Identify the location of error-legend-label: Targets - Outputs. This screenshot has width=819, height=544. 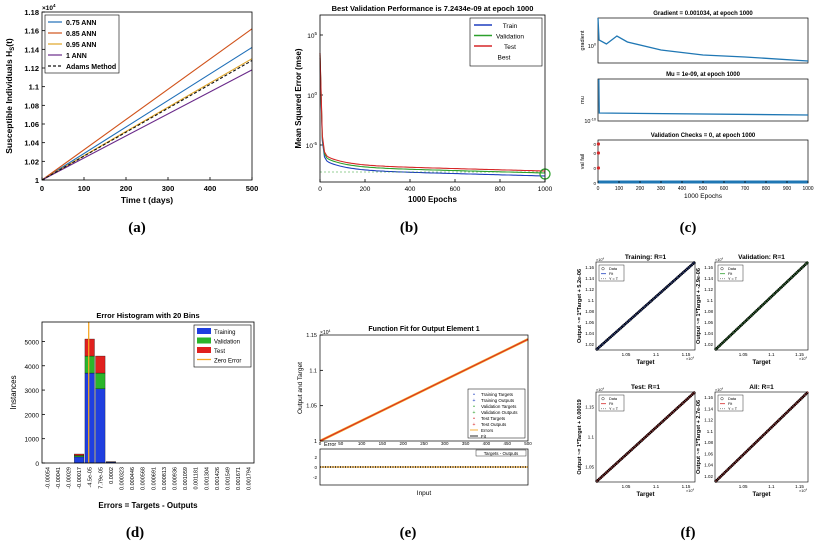
(501, 453).